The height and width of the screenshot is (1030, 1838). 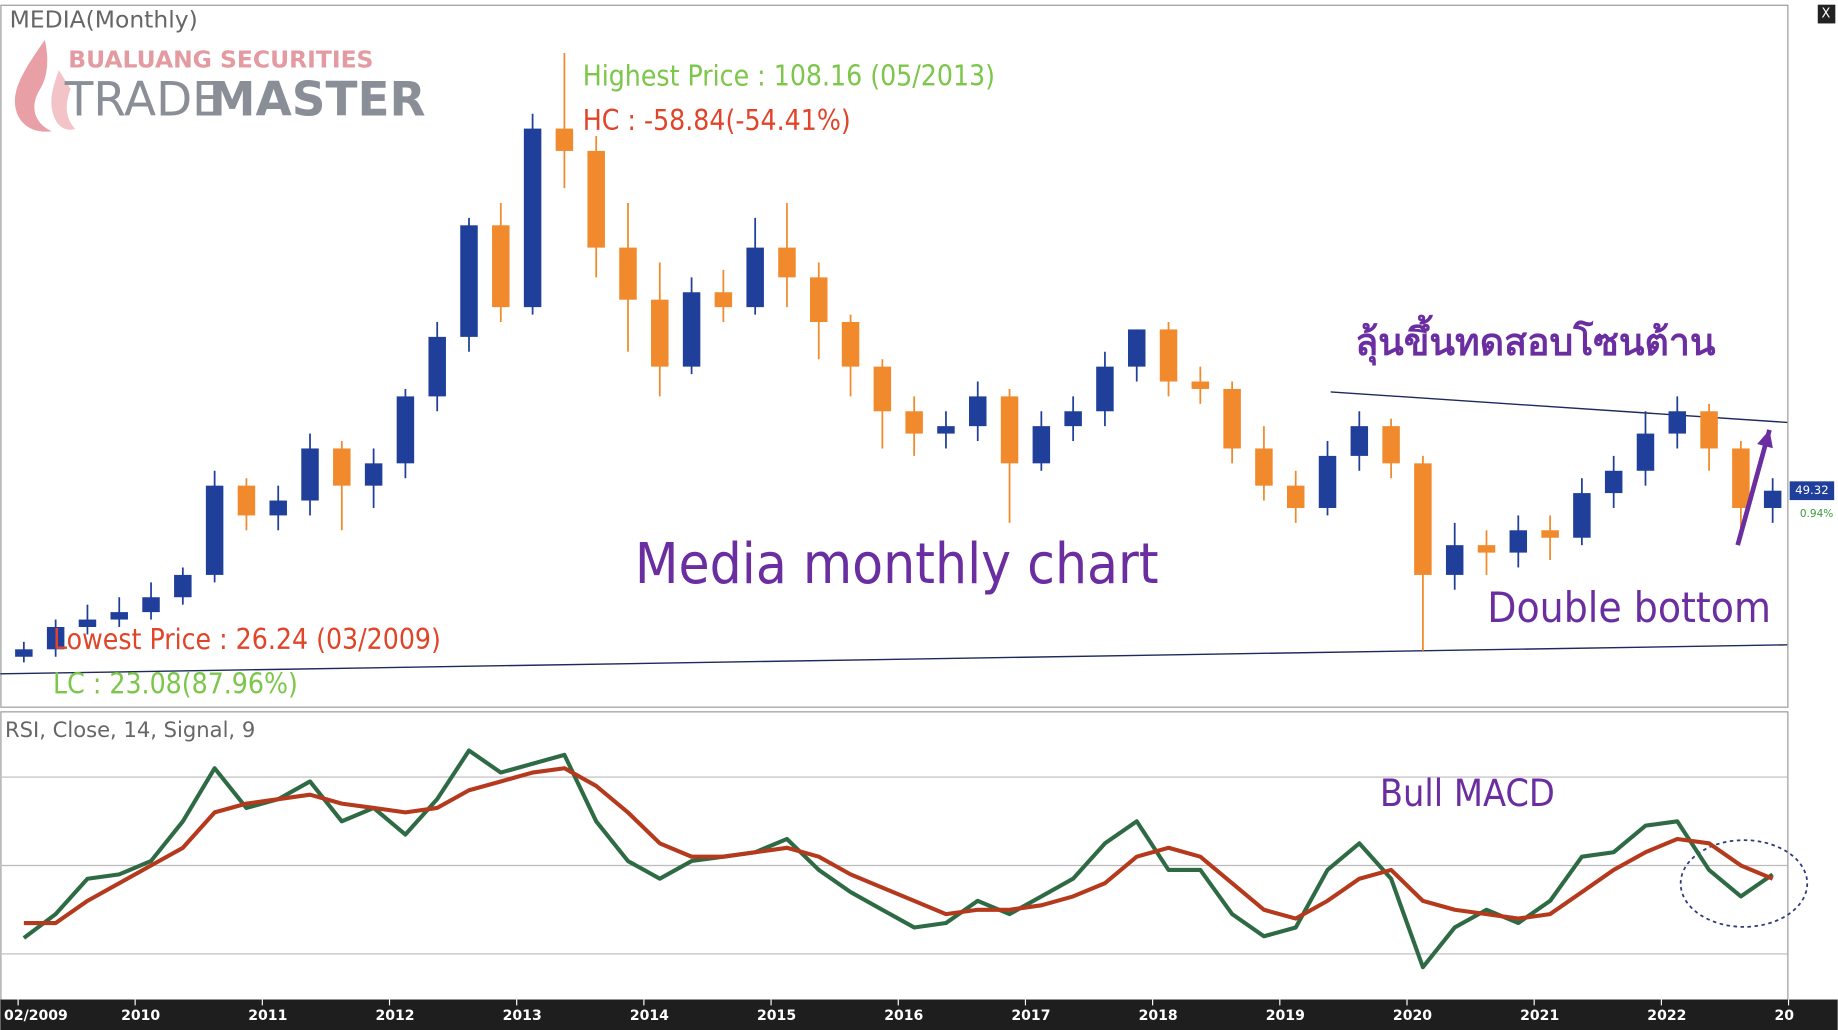 What do you see at coordinates (1285, 1016) in the screenshot?
I see `x-tick-label: 2019` at bounding box center [1285, 1016].